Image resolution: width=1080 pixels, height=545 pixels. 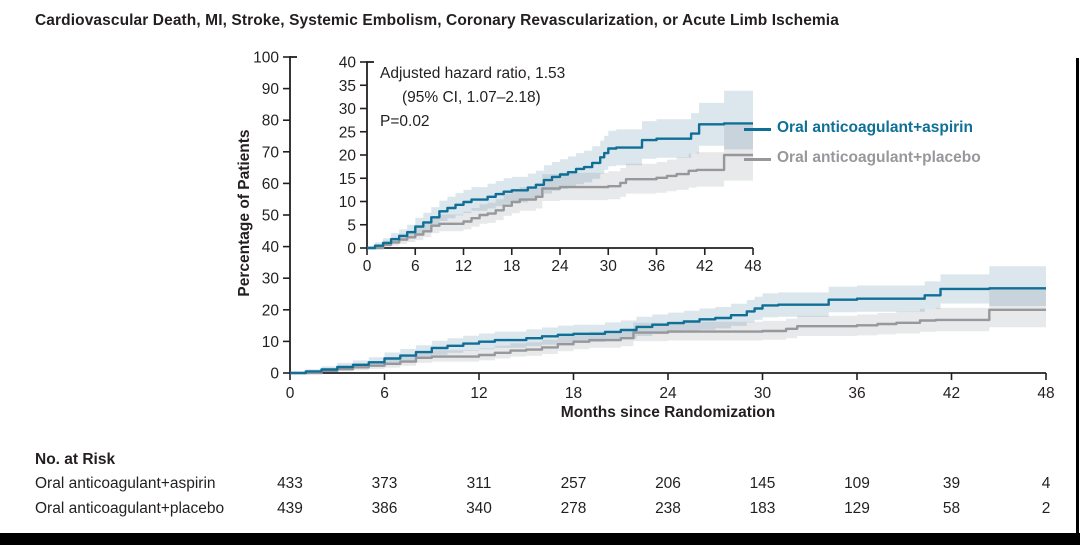 What do you see at coordinates (856, 393) in the screenshot?
I see `main-plot-x-tick-label: 36` at bounding box center [856, 393].